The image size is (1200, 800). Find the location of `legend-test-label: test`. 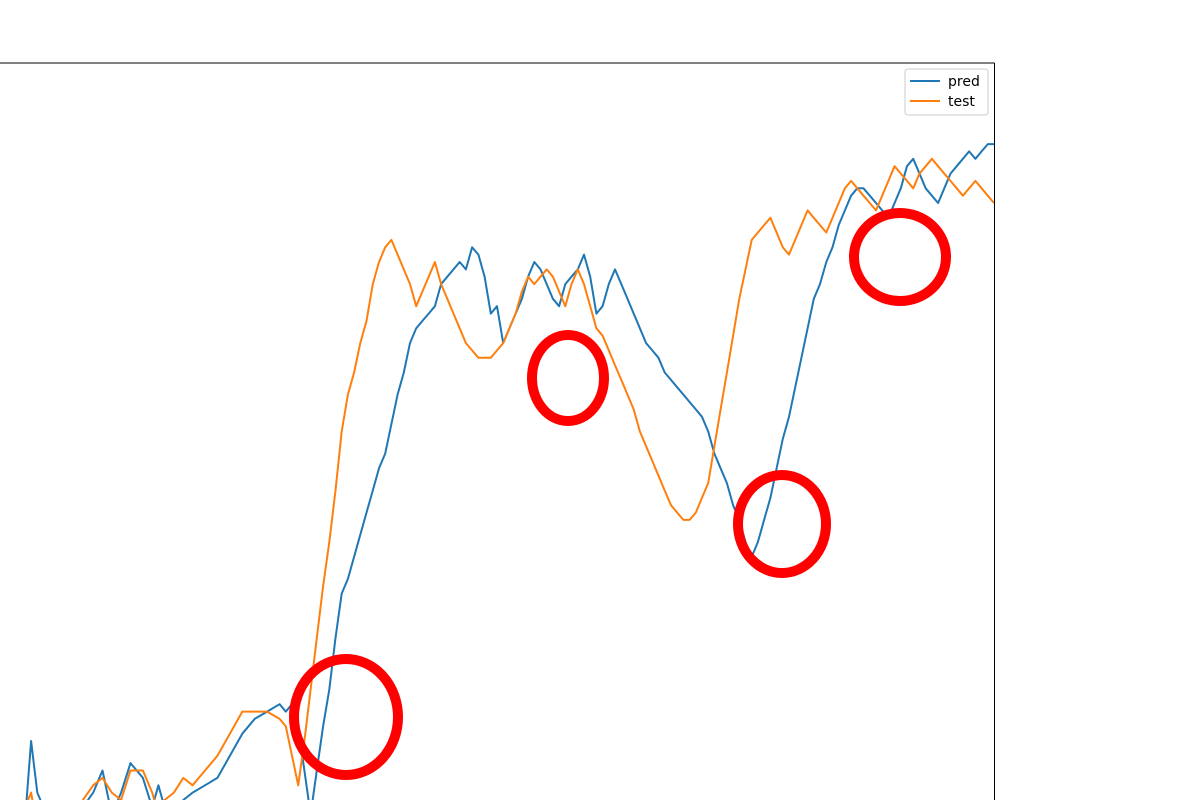

legend-test-label: test is located at coordinates (961, 102).